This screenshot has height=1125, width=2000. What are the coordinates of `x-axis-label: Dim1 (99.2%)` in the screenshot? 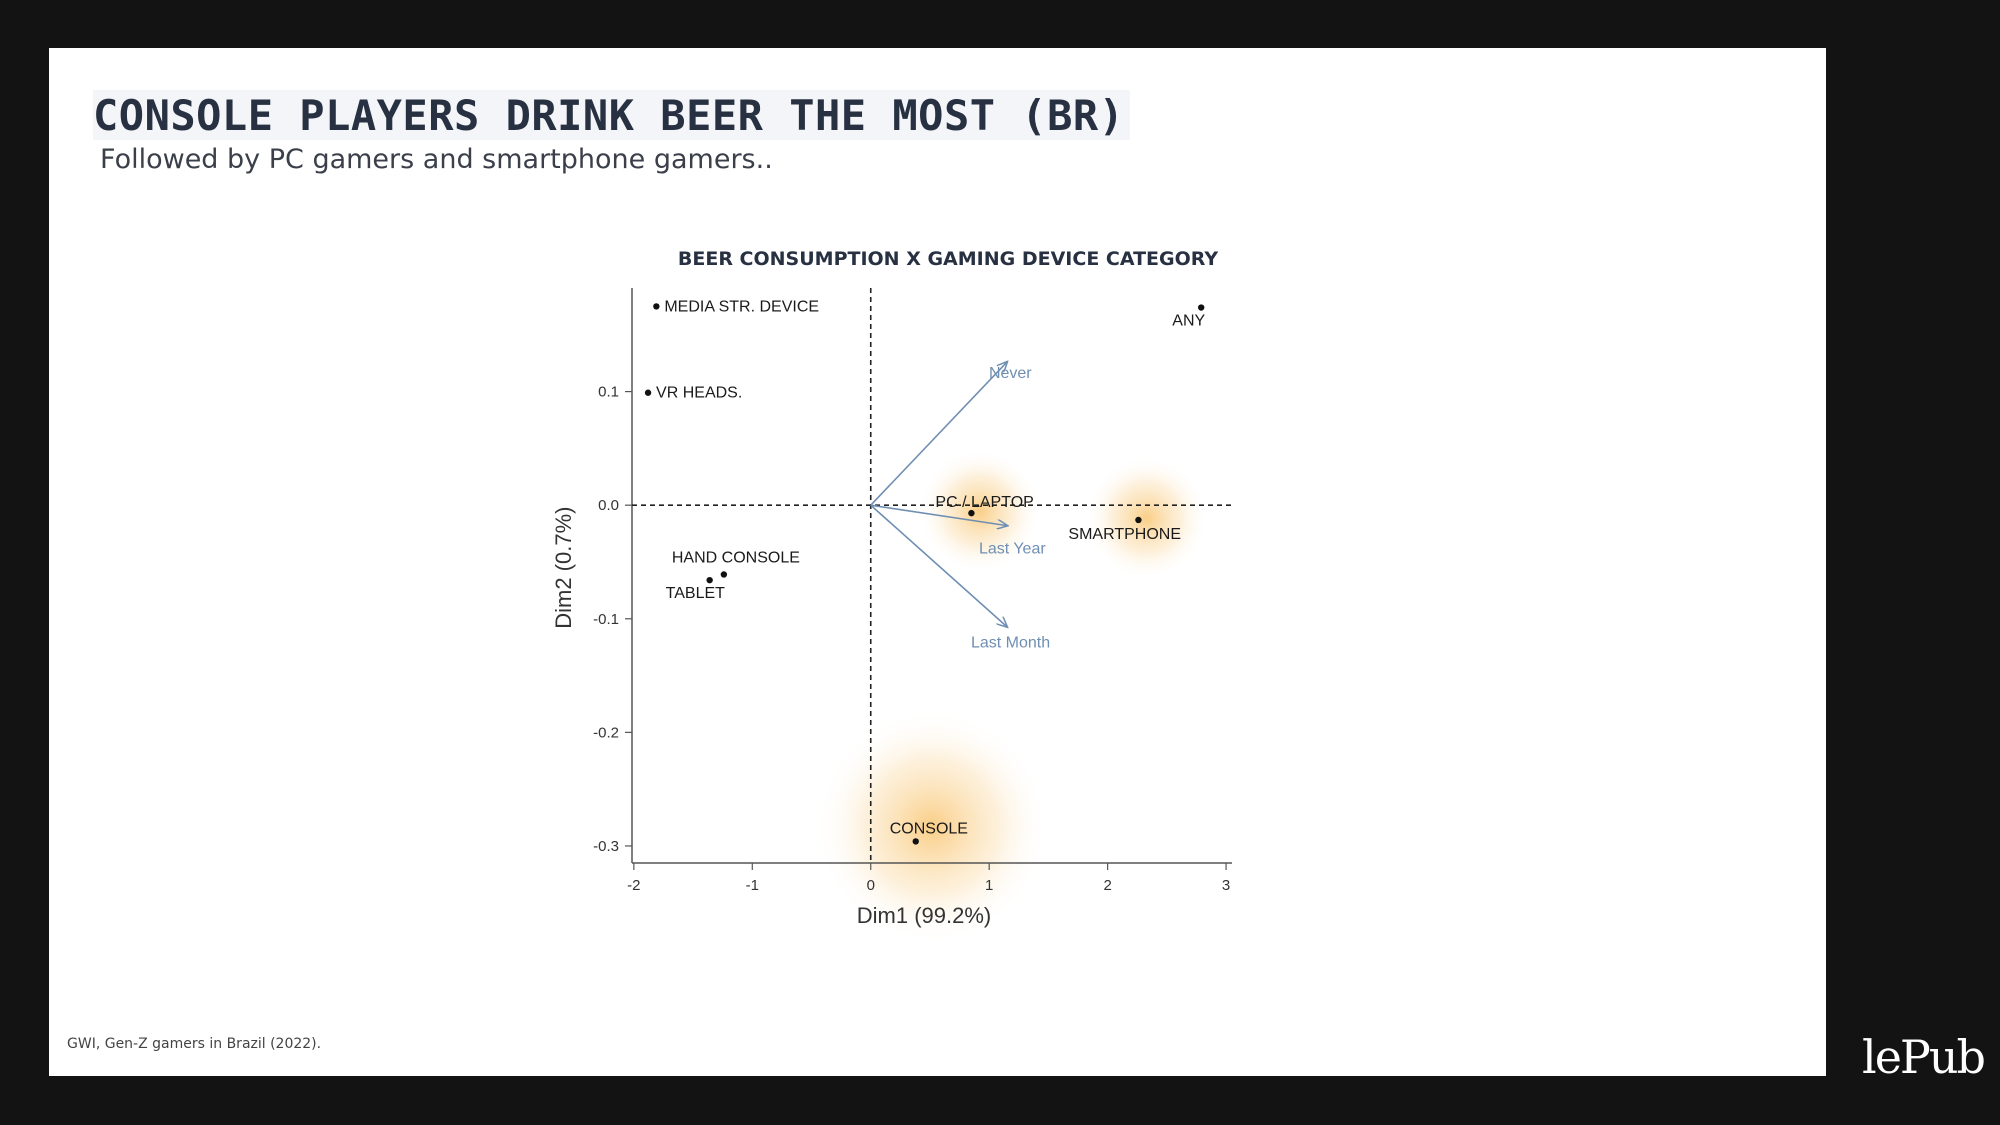 It's located at (924, 915).